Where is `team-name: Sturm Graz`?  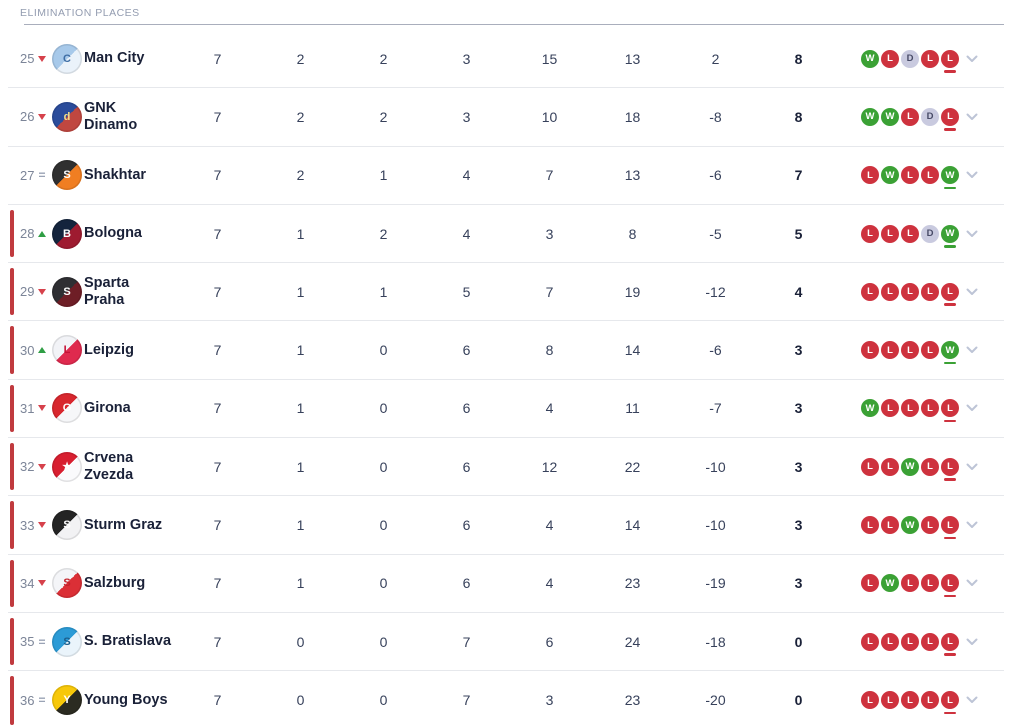 team-name: Sturm Graz is located at coordinates (123, 524).